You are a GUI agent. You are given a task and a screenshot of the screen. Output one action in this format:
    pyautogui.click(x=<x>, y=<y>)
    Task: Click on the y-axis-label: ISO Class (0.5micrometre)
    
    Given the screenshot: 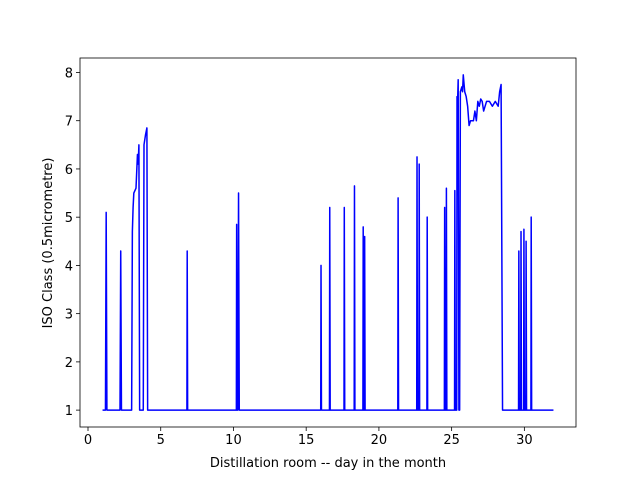 What is the action you would take?
    pyautogui.click(x=48, y=243)
    